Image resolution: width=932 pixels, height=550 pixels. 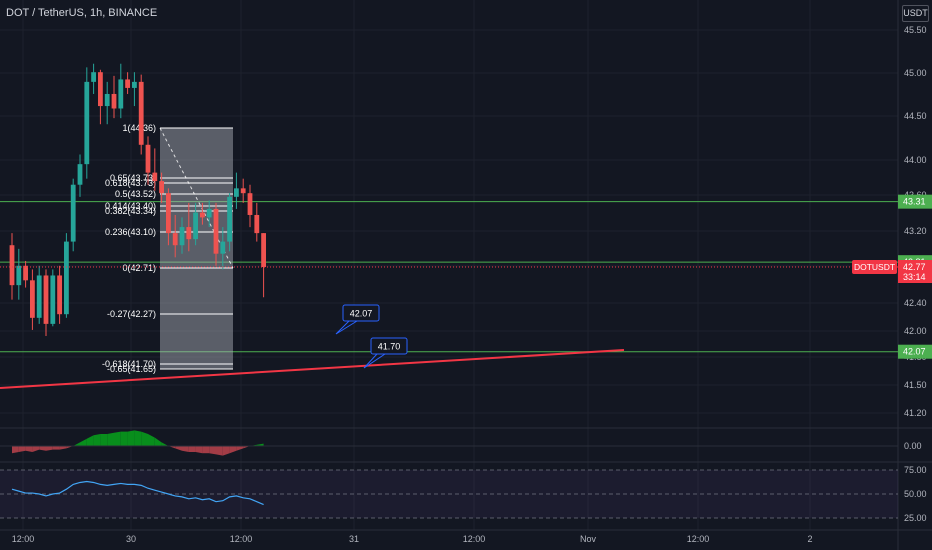 I want to click on price-tick-label: 44.50, so click(x=915, y=116).